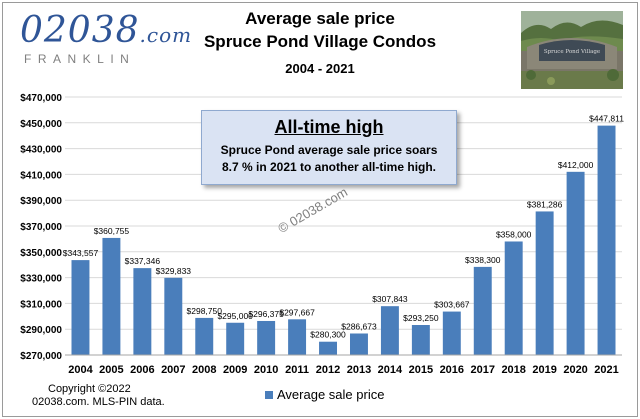 This screenshot has width=640, height=419. Describe the element at coordinates (41, 304) in the screenshot. I see `y-tick-label: $310,000` at that location.